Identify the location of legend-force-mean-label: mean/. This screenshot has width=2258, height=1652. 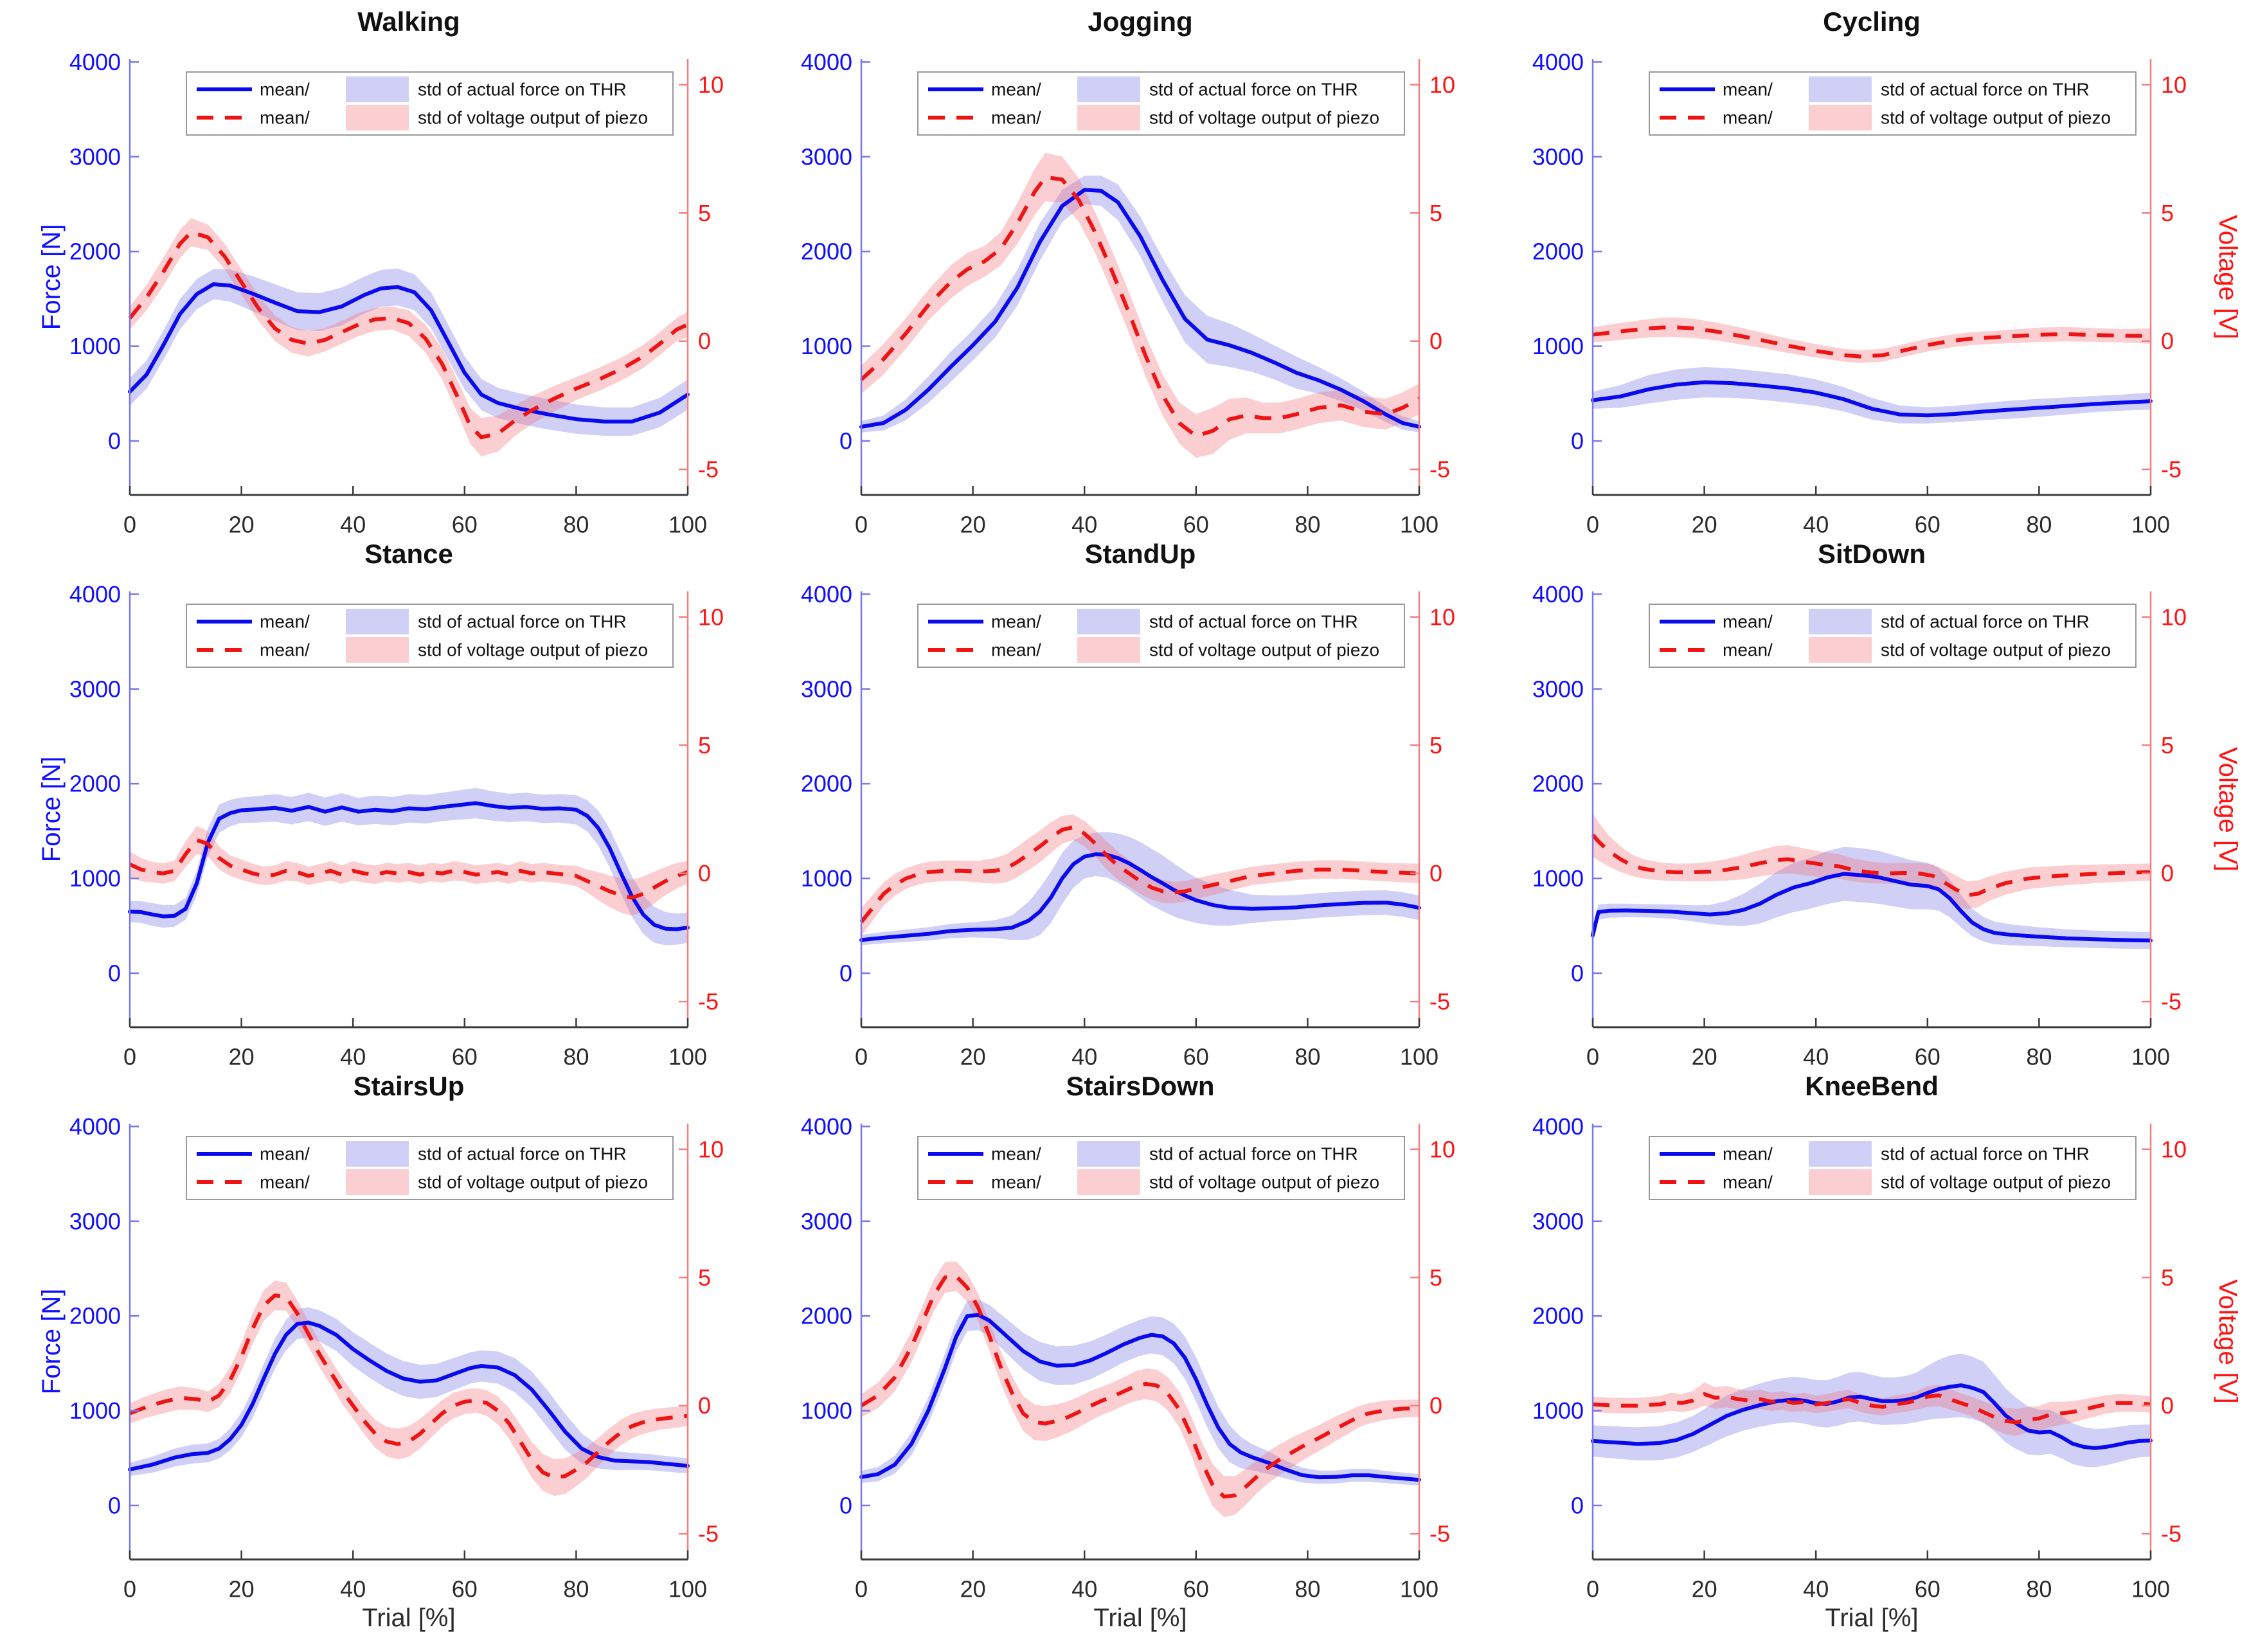
(1016, 1154).